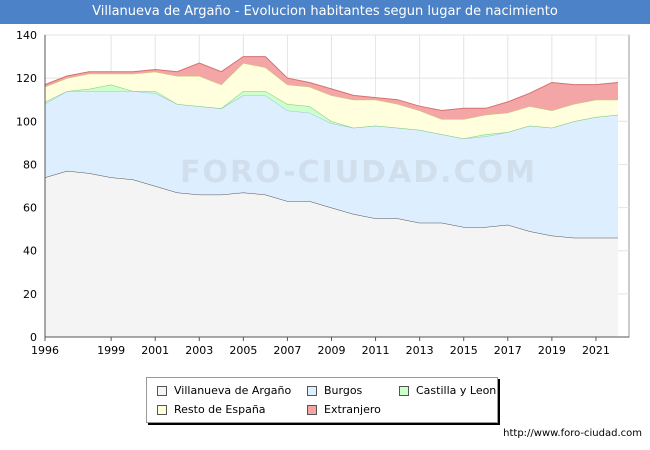  I want to click on legend-item-castilla-y-leon: Castilla y Leon, so click(447, 390).